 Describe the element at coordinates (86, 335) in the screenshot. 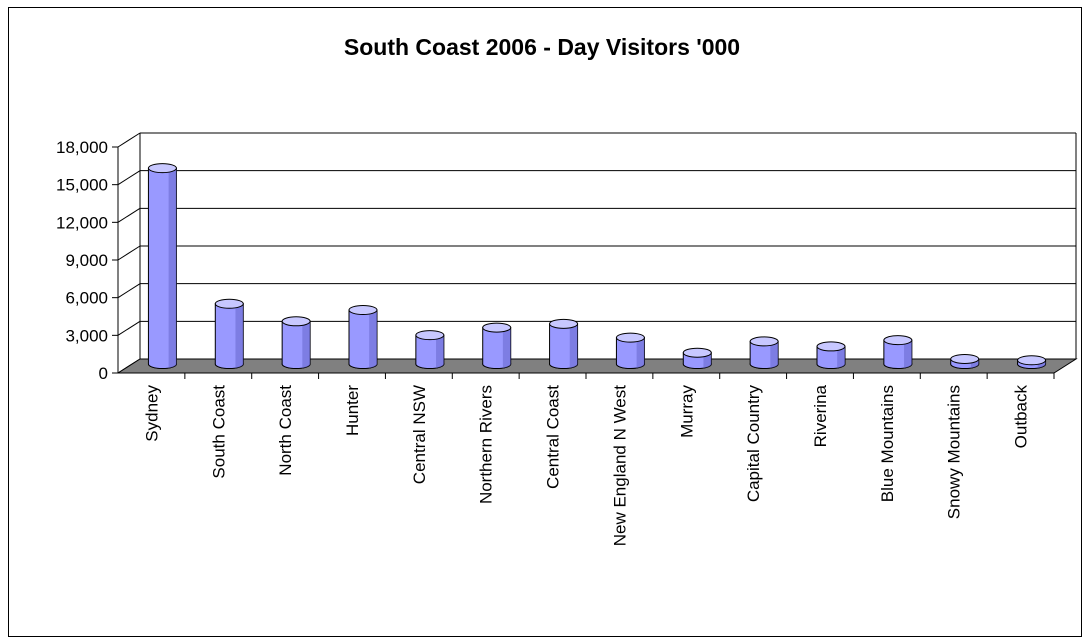

I see `y-tick-label: 3,000` at that location.